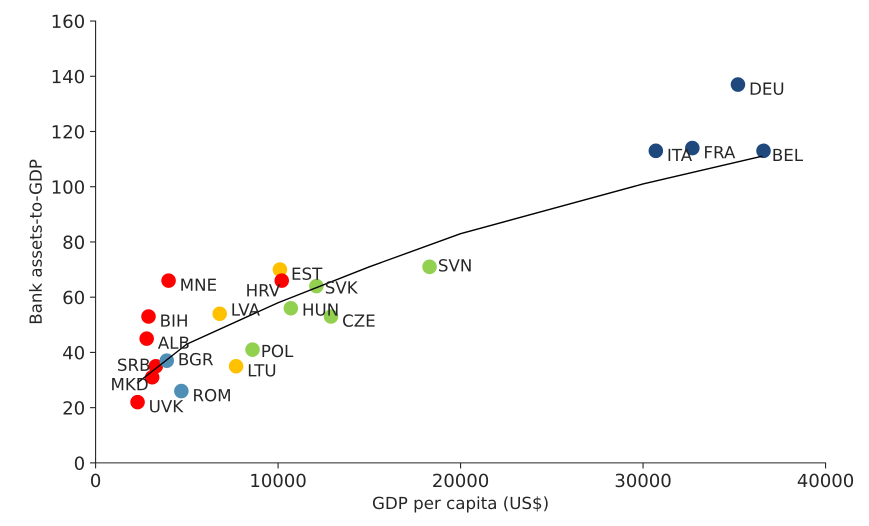  I want to click on y-tick-label: 60, so click(73, 297).